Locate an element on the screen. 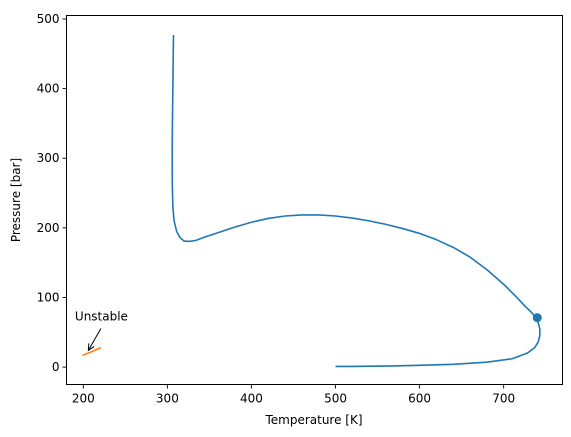 The height and width of the screenshot is (437, 571). x-tick-label: 300 is located at coordinates (167, 399).